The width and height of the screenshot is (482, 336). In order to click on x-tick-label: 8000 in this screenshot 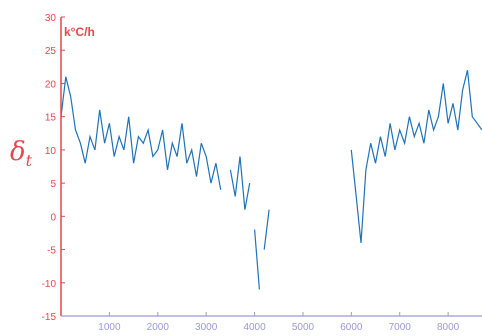, I will do `click(448, 327)`.